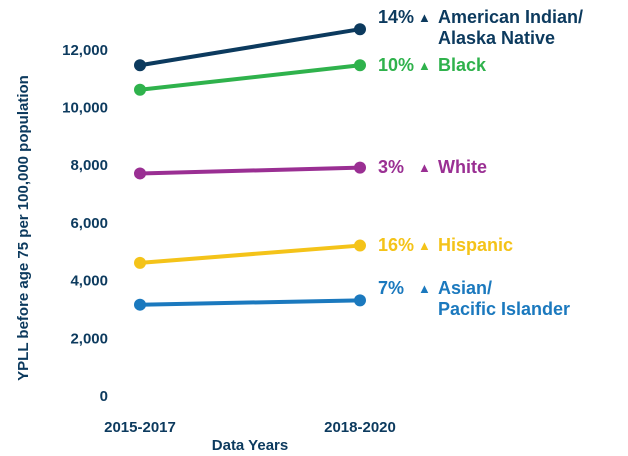  What do you see at coordinates (89, 338) in the screenshot?
I see `y-tick-label: 2,000` at bounding box center [89, 338].